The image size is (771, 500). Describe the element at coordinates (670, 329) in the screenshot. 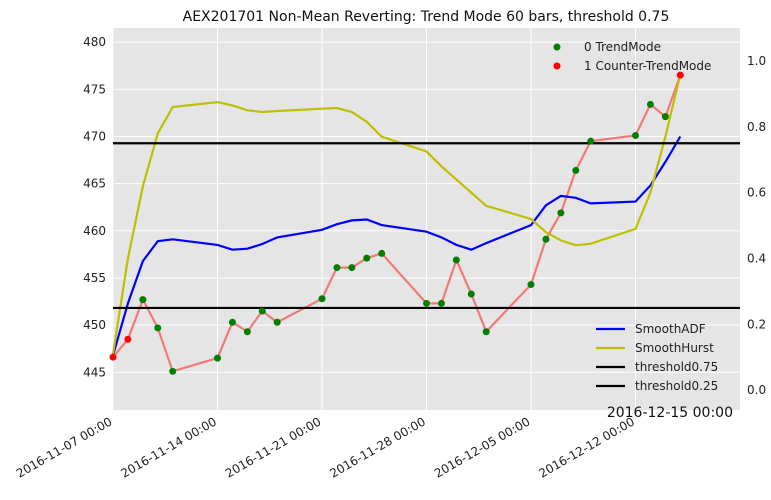

I see `legend-line-label-0: SmoothADF` at that location.